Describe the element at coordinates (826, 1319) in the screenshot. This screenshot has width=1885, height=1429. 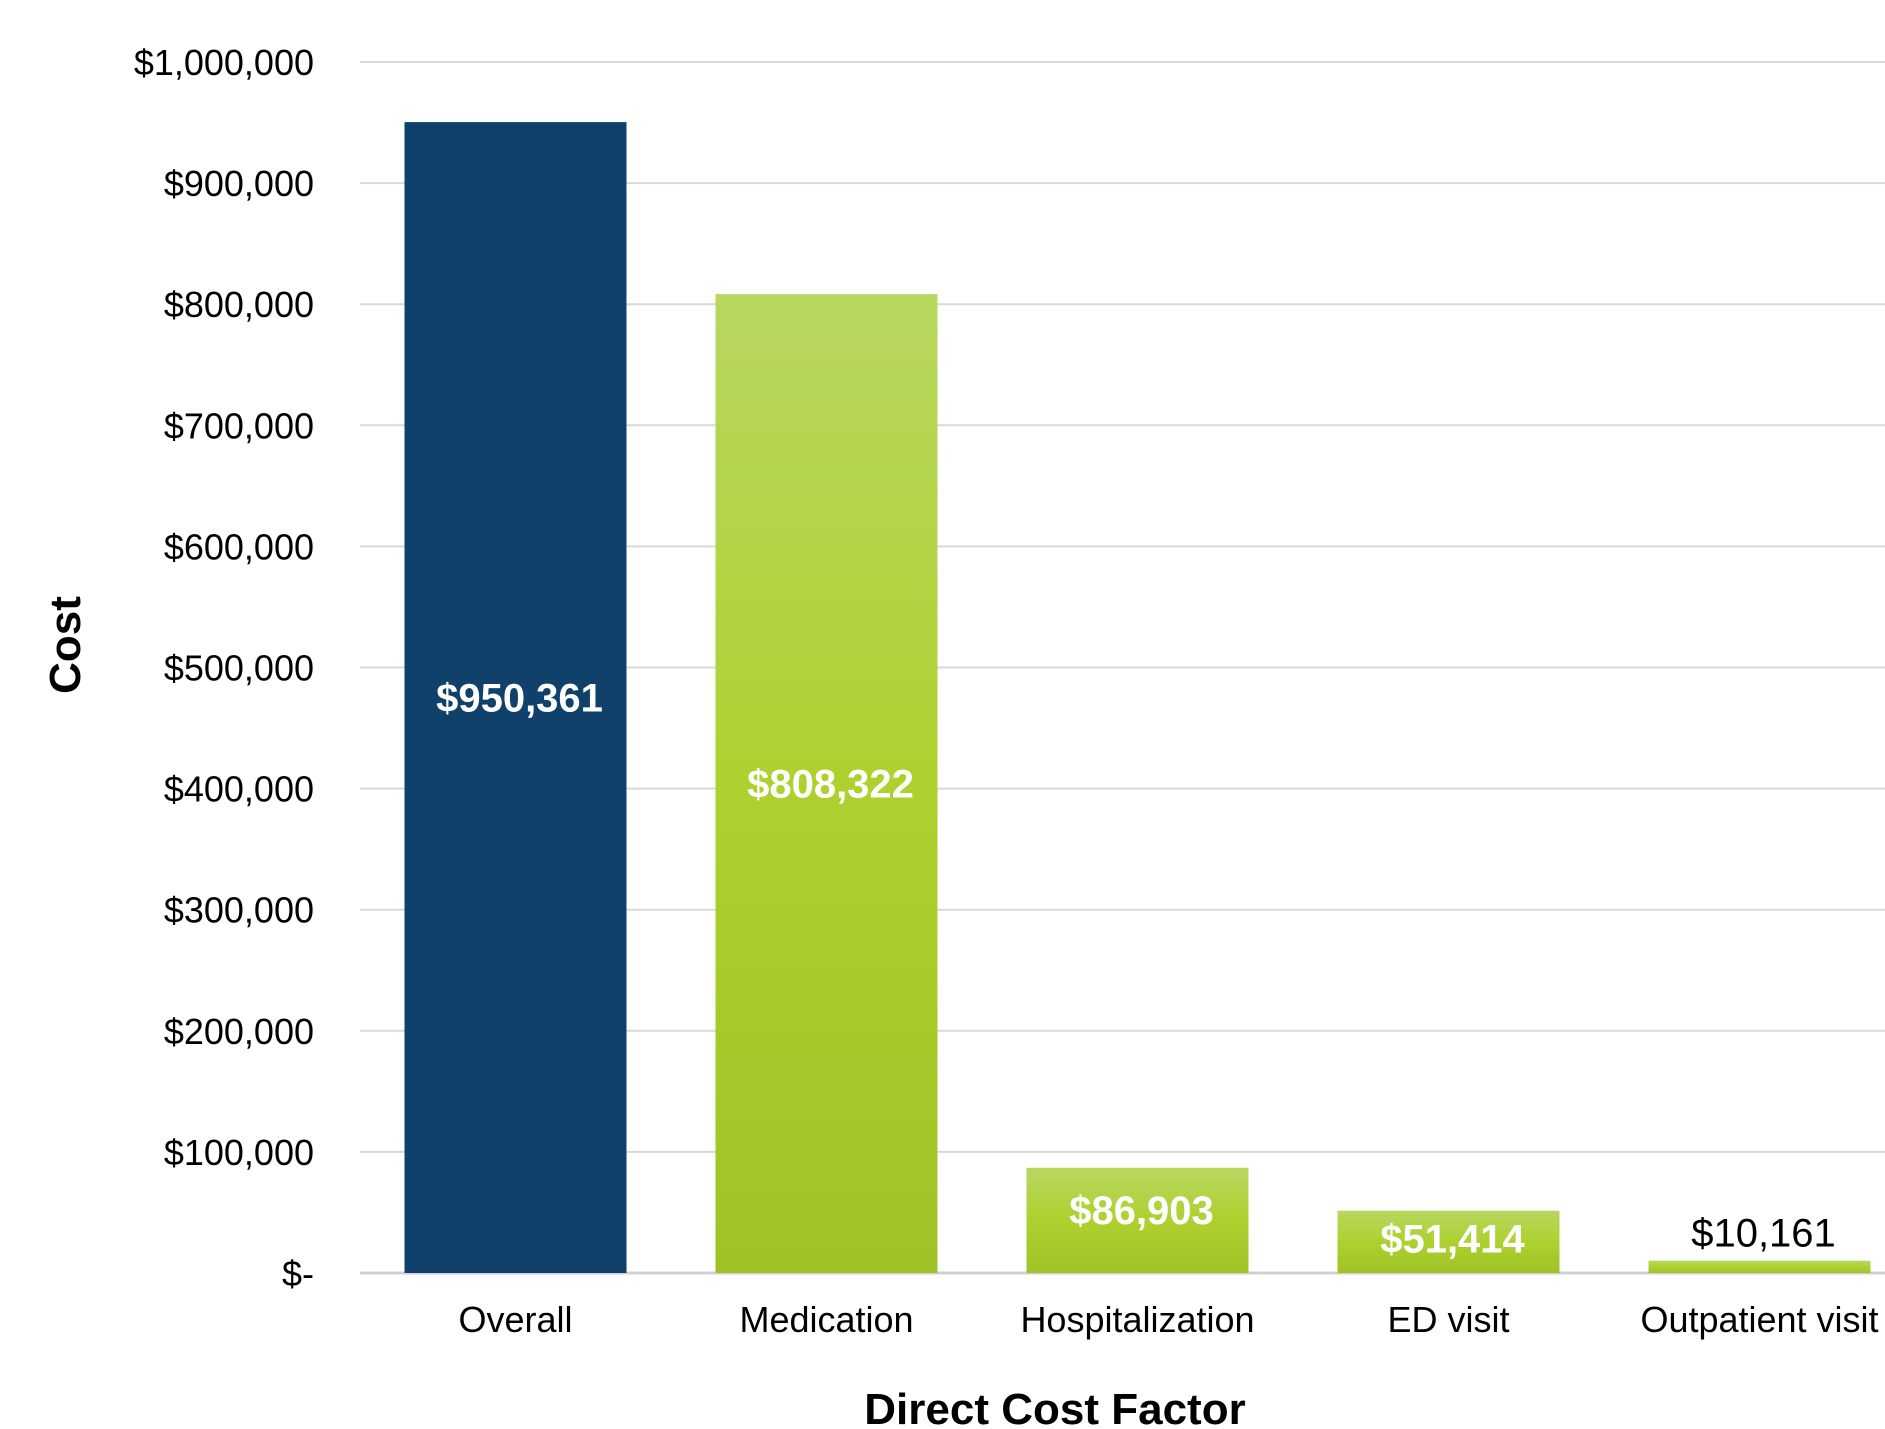
I see `x-tick-label: Medication` at that location.